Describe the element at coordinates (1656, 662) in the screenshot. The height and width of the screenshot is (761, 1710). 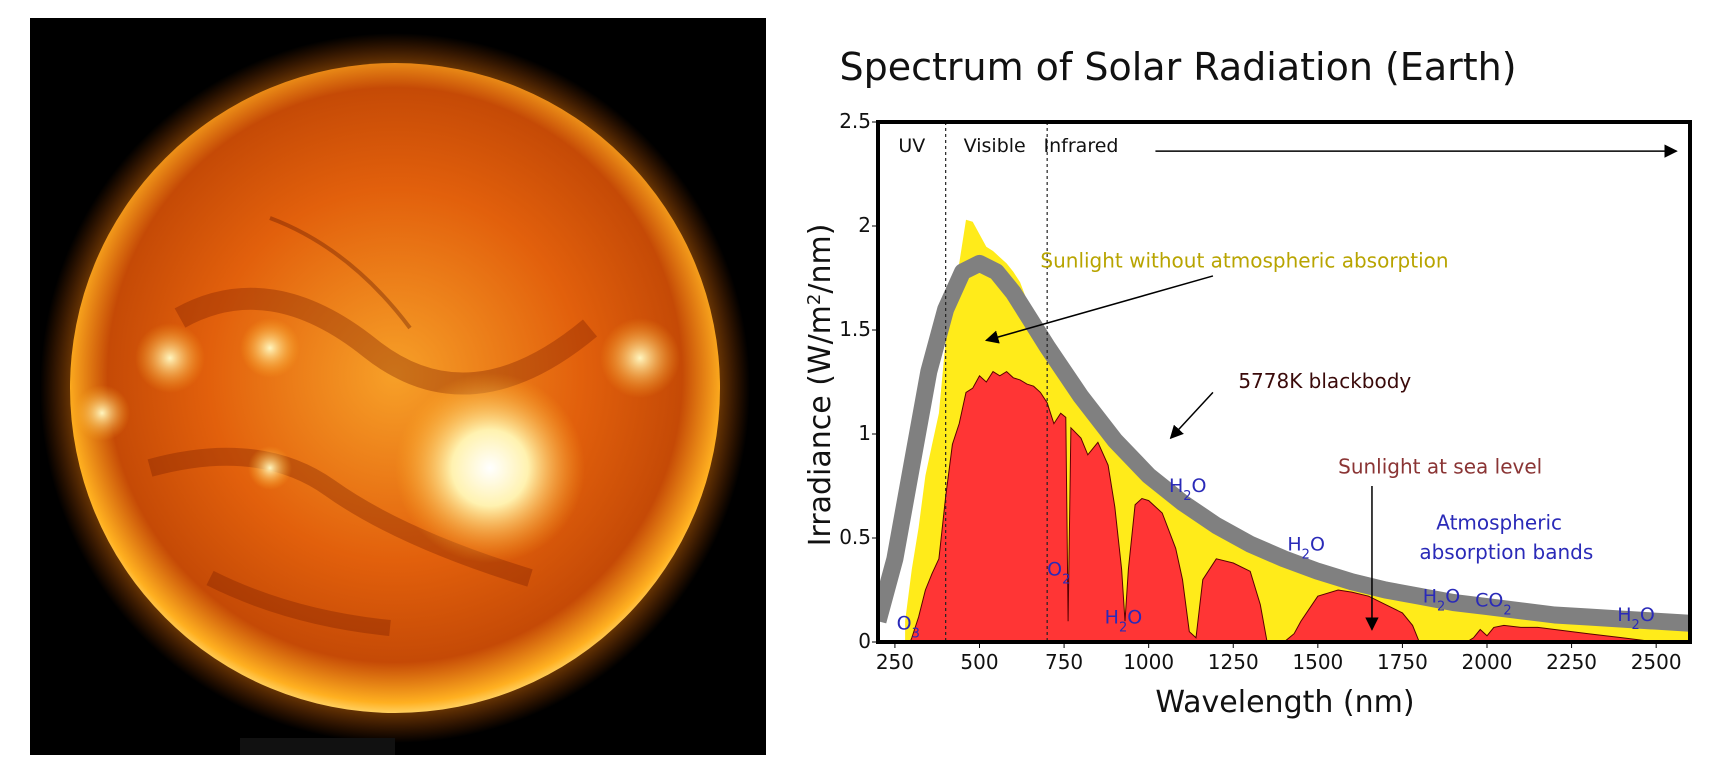
I see `x-tick-label: 2500` at that location.